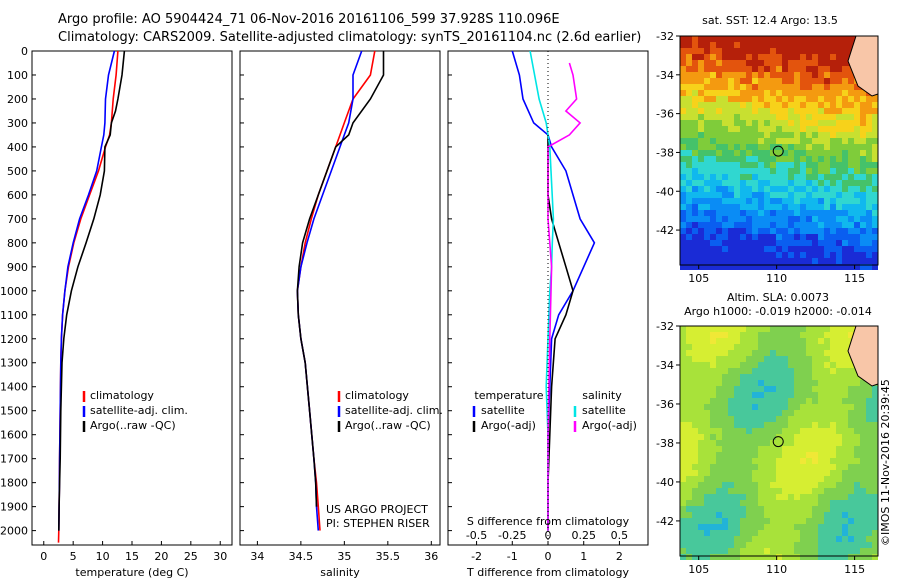  What do you see at coordinates (133, 425) in the screenshot?
I see `temperature-legend-label: Argo(..raw -QC)` at bounding box center [133, 425].